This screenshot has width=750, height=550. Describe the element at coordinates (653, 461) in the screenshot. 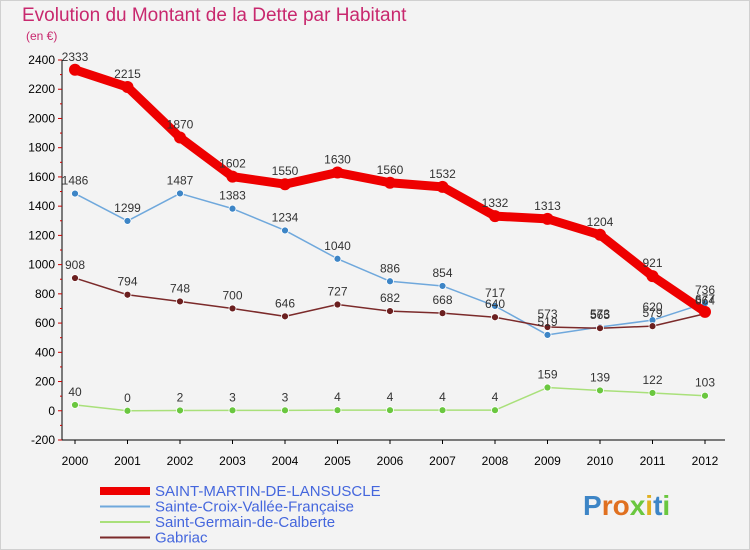

I see `x-tick-label: 2011` at that location.